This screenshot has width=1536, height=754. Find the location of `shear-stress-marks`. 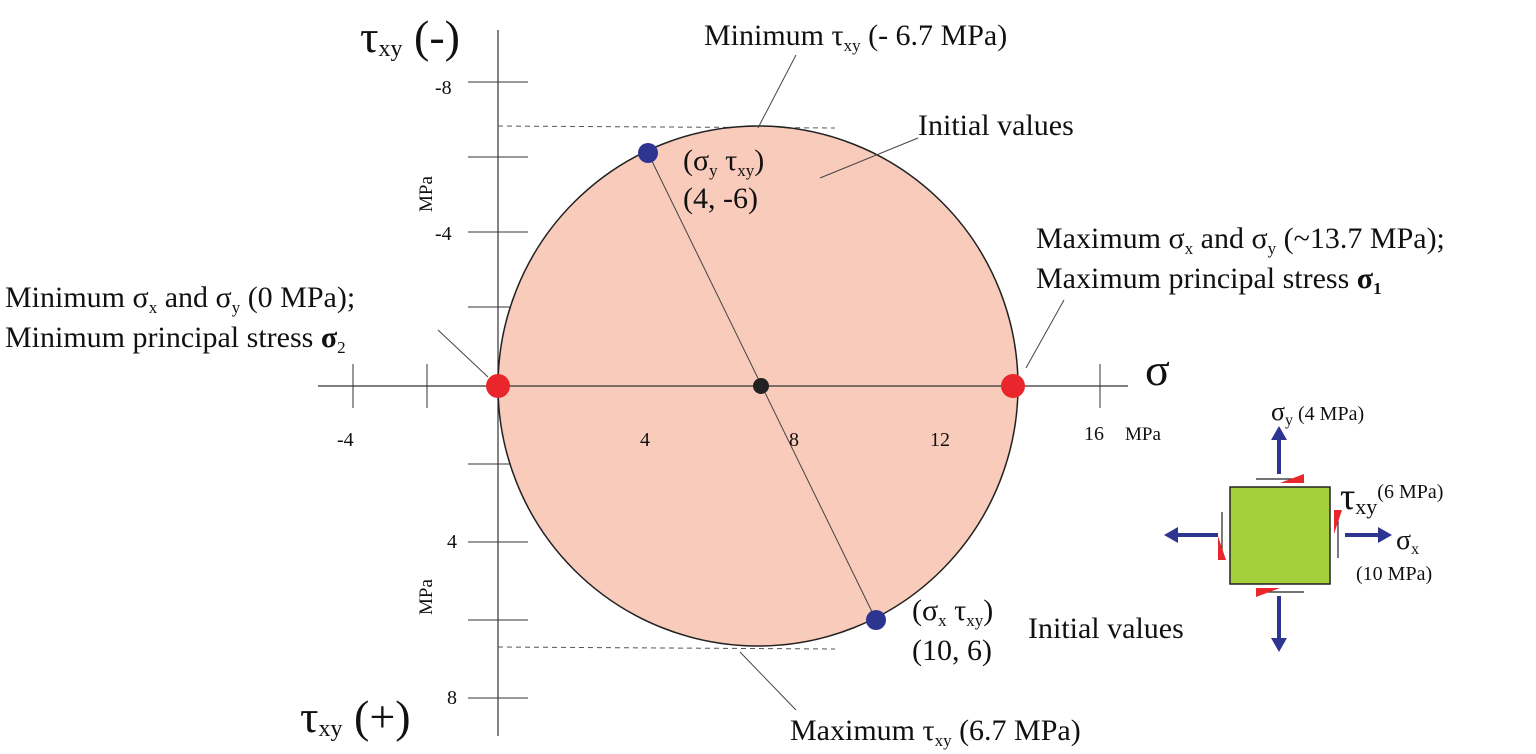

shear-stress-marks is located at coordinates (1280, 535).